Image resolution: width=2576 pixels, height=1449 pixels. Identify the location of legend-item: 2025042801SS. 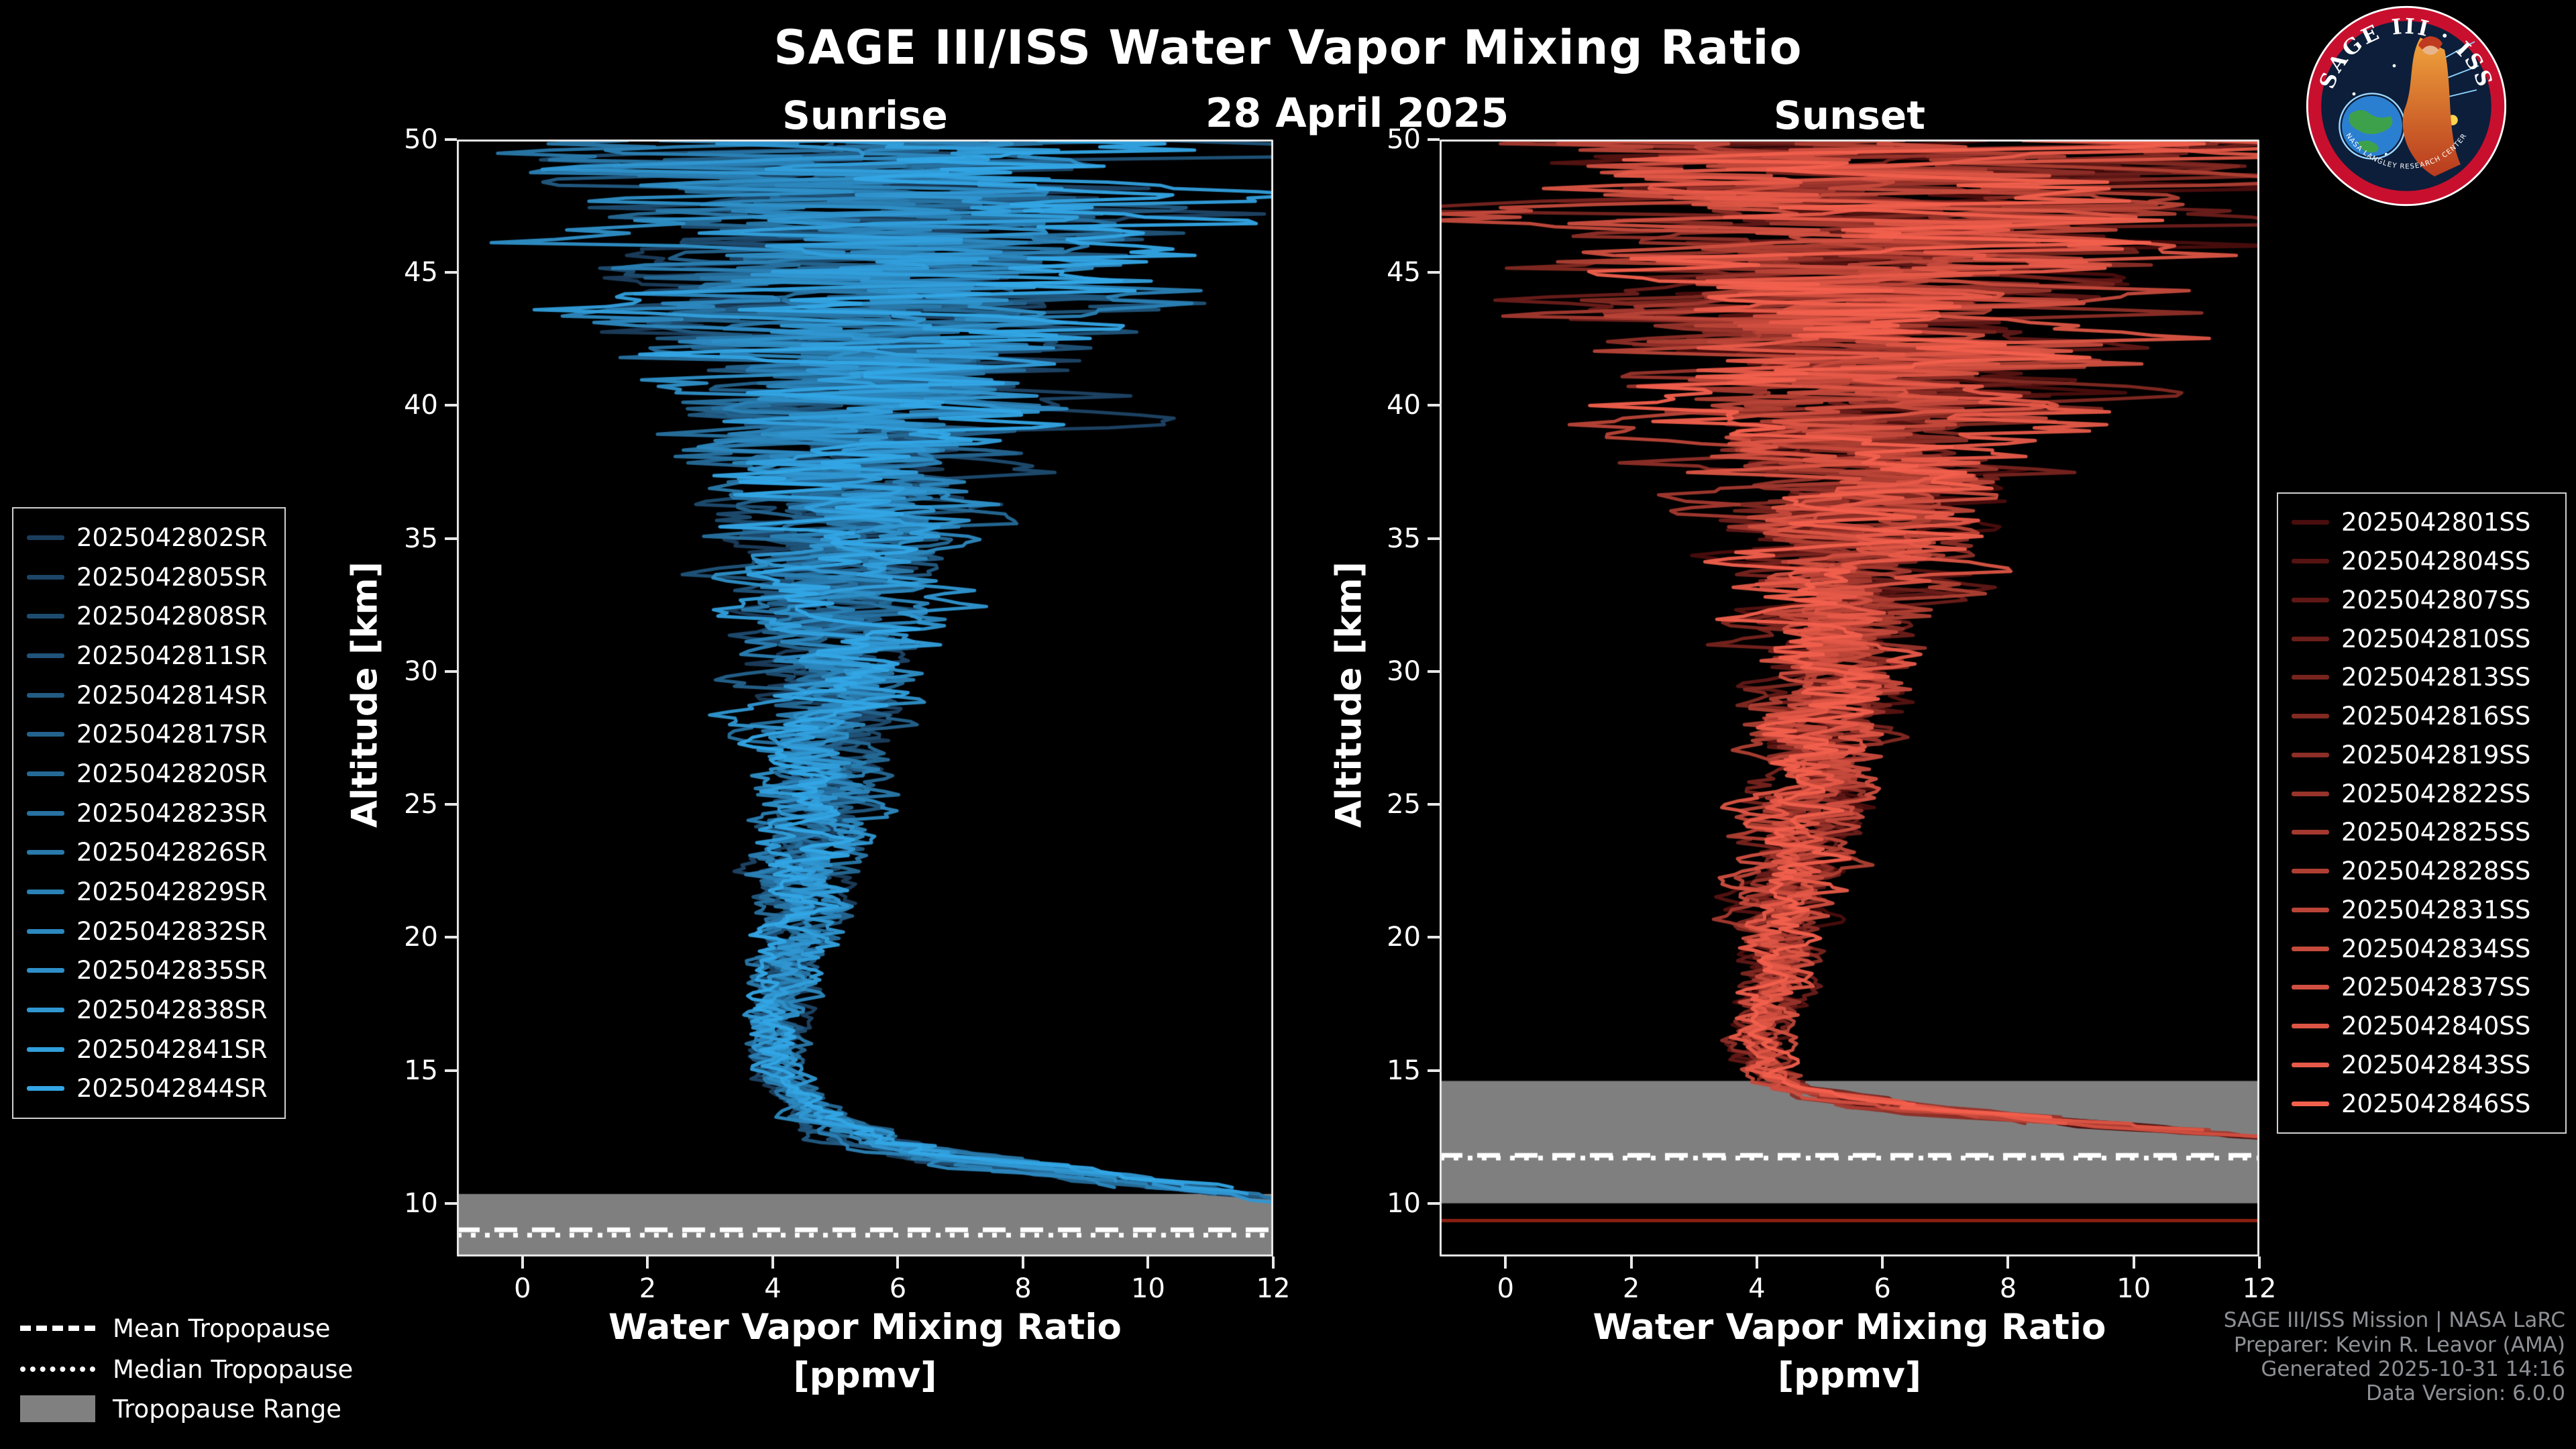
(2422, 522).